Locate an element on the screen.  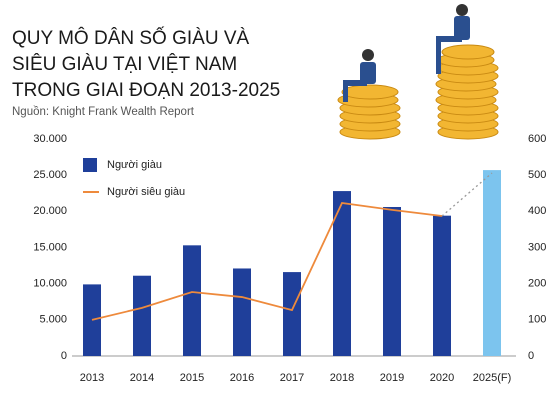
legend-swatch is located at coordinates (90, 165).